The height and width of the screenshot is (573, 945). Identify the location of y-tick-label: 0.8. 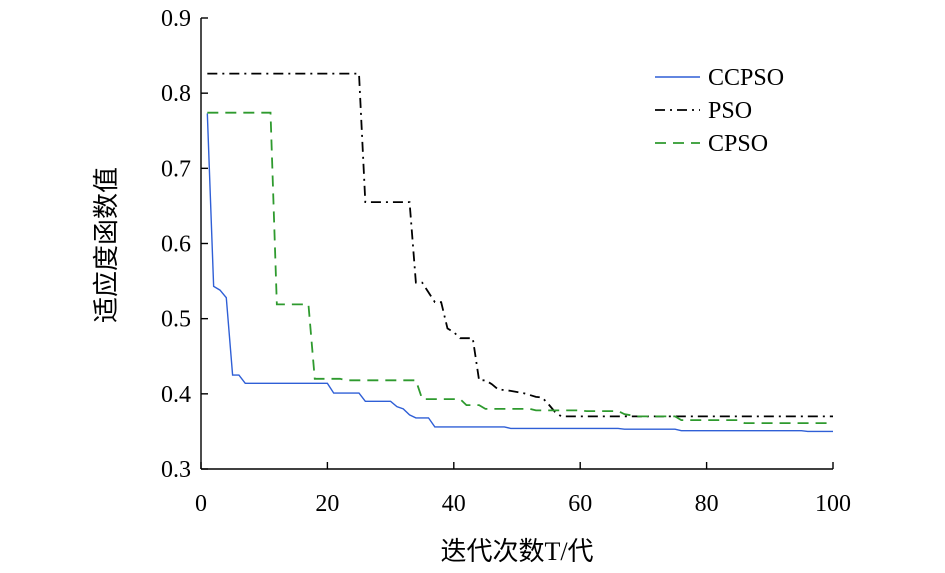
(176, 94).